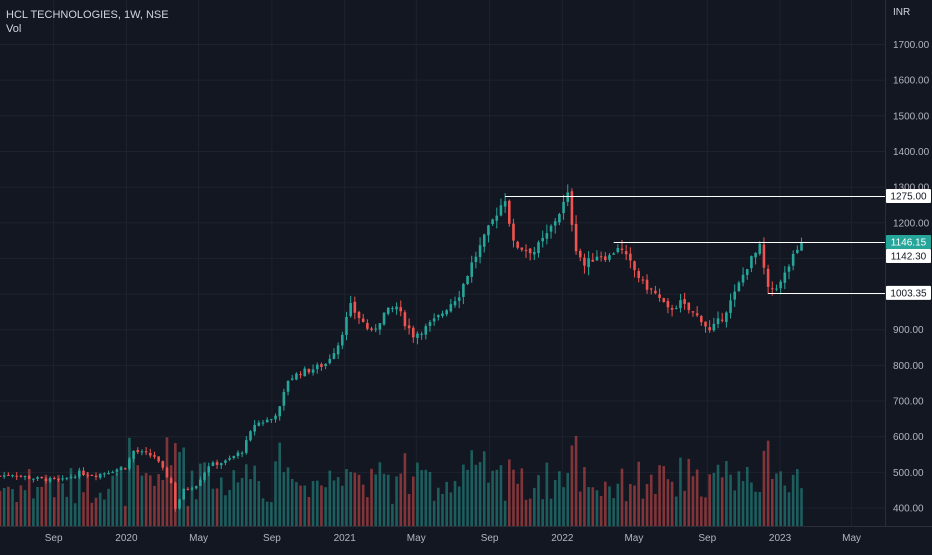  Describe the element at coordinates (908, 263) in the screenshot. I see `price-axis-panel` at that location.